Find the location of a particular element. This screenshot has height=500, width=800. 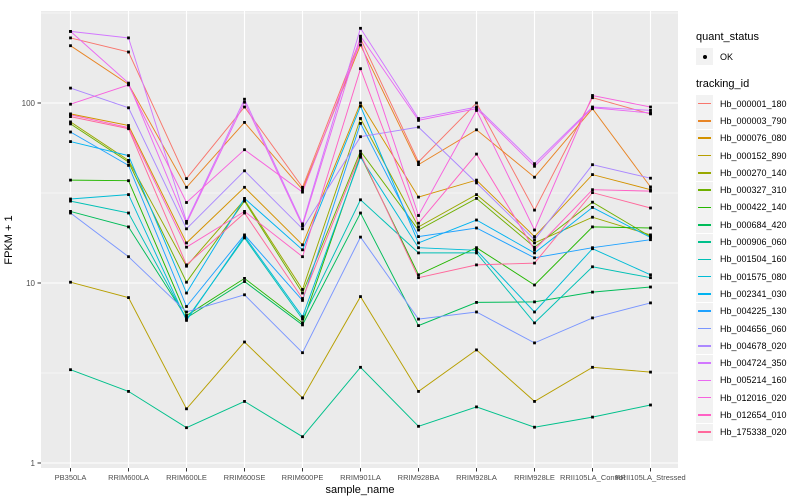

quant-status-key is located at coordinates (704, 56).